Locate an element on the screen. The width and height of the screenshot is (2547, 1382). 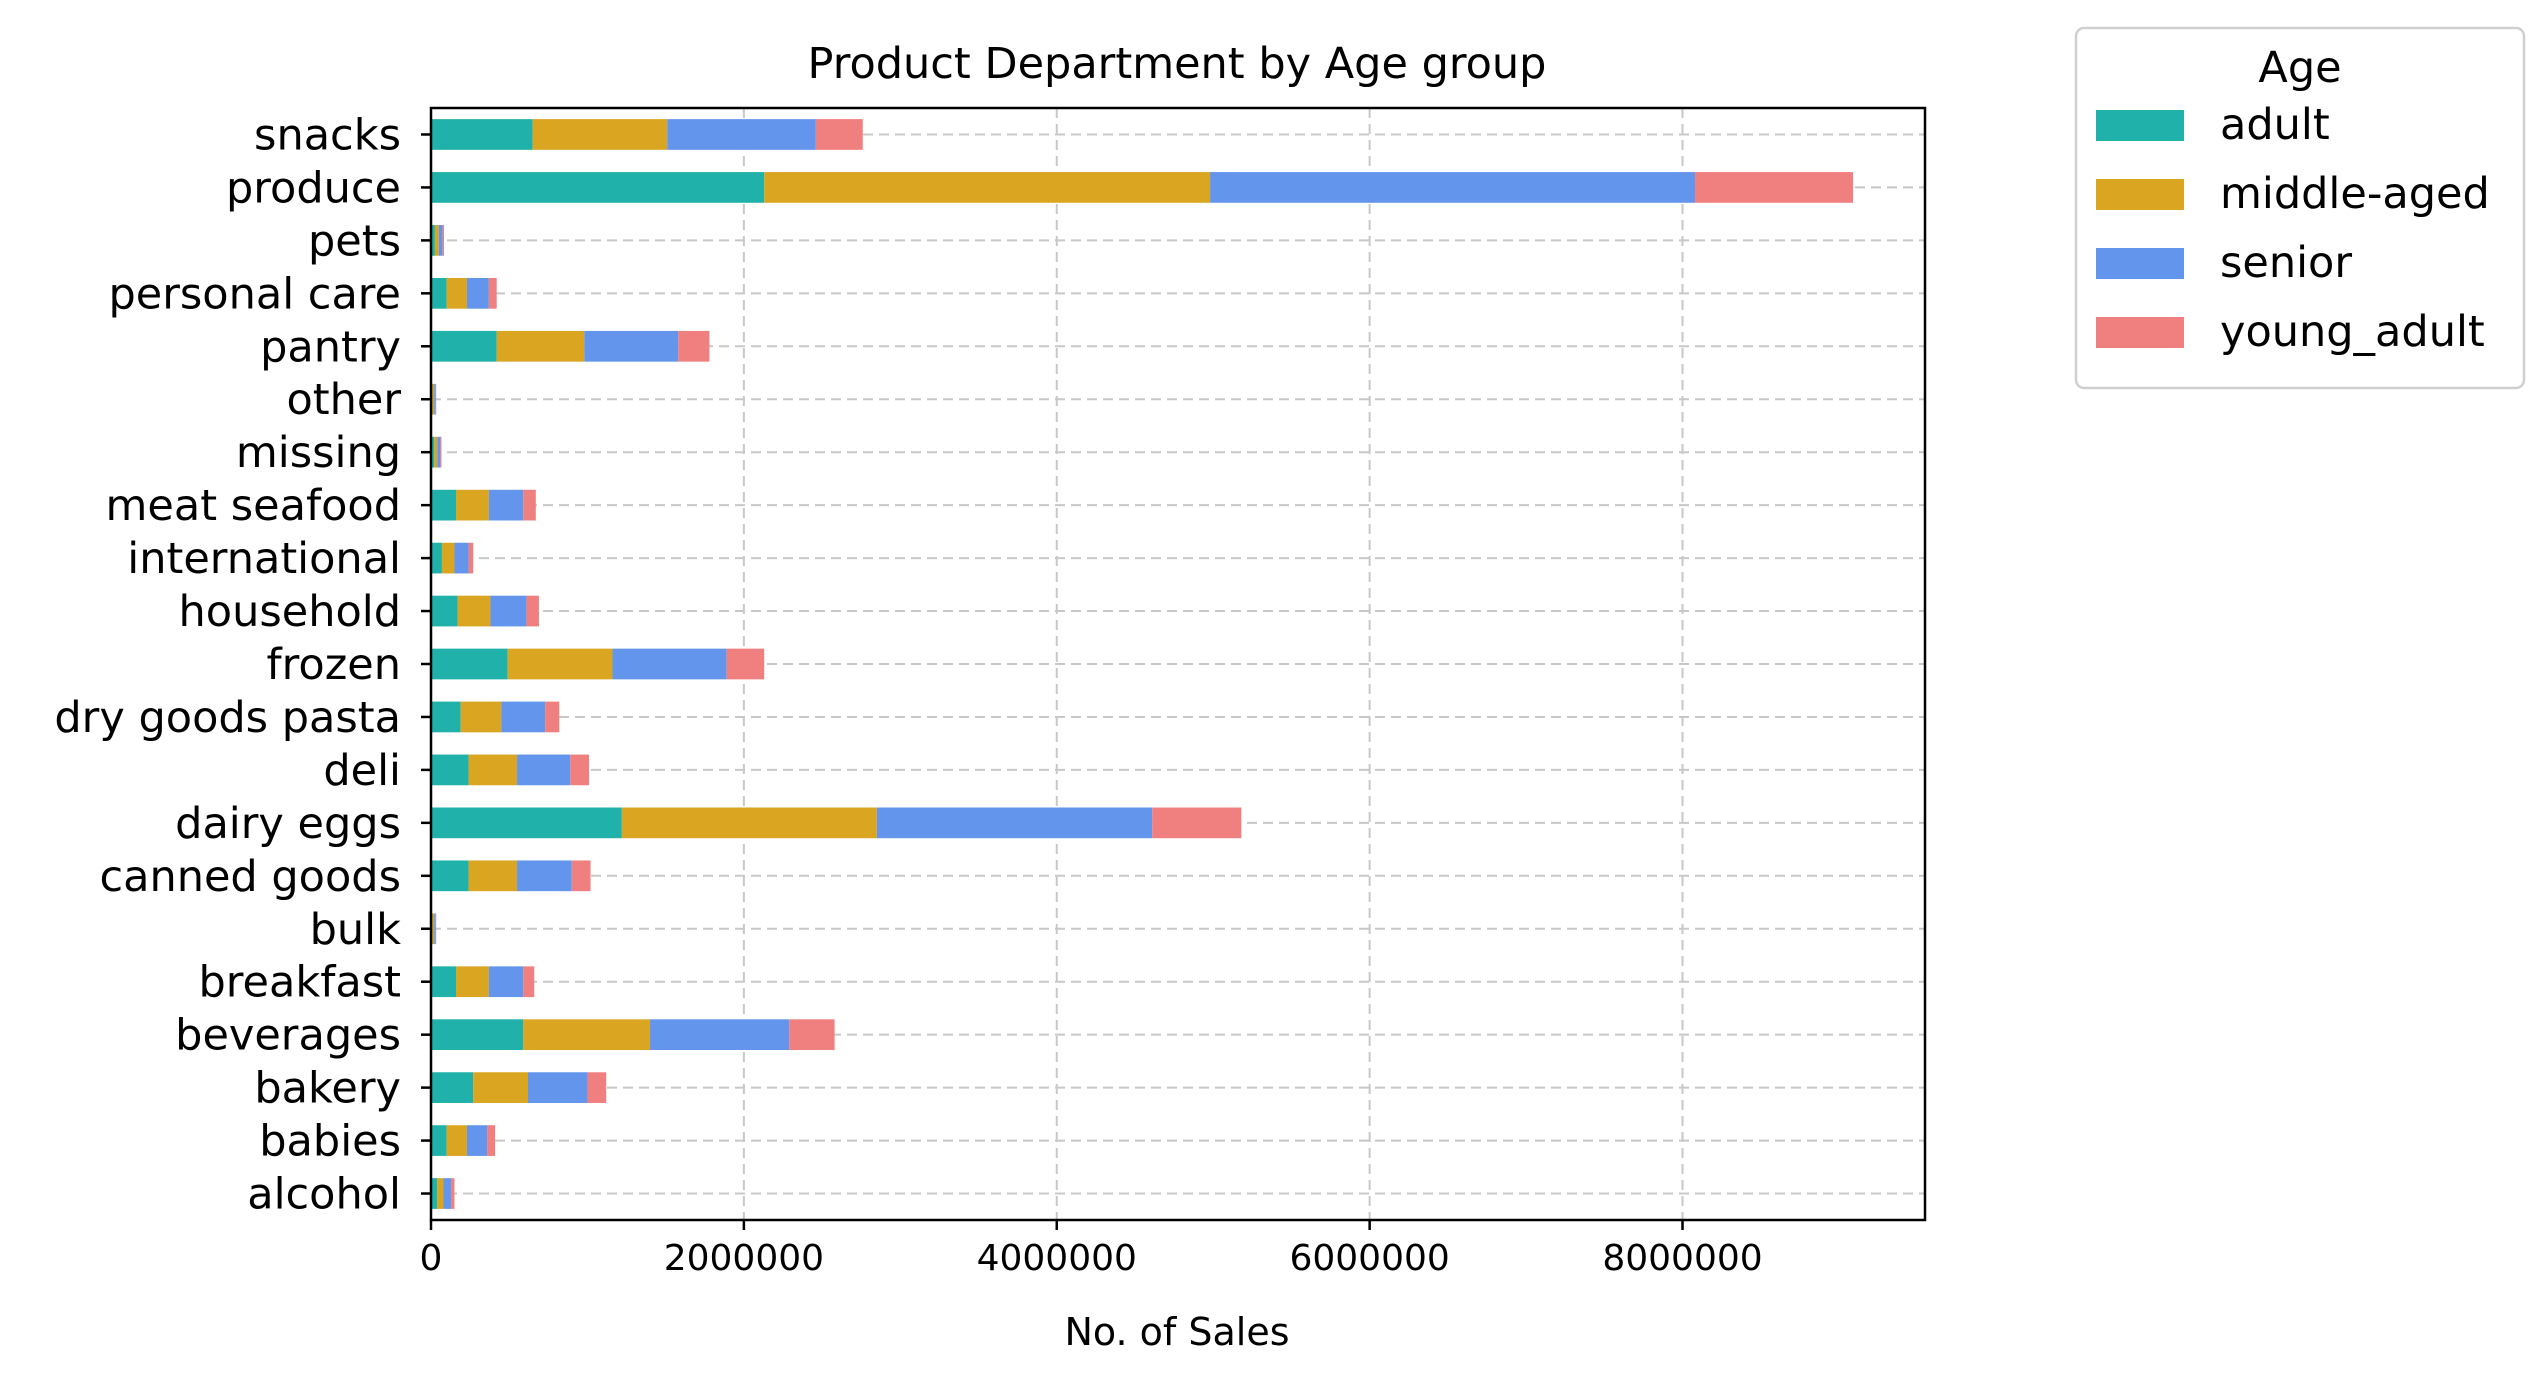
x-tick-label: 4000000 is located at coordinates (1057, 1258).